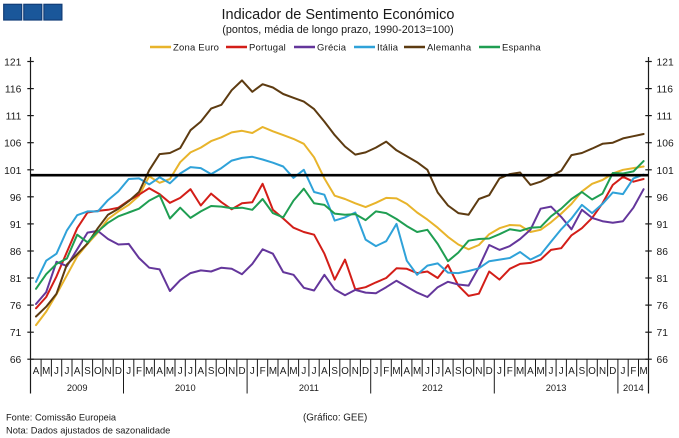 Image resolution: width=679 pixels, height=438 pixels. Describe the element at coordinates (196, 48) in the screenshot. I see `svg-text: Zona Euro` at that location.